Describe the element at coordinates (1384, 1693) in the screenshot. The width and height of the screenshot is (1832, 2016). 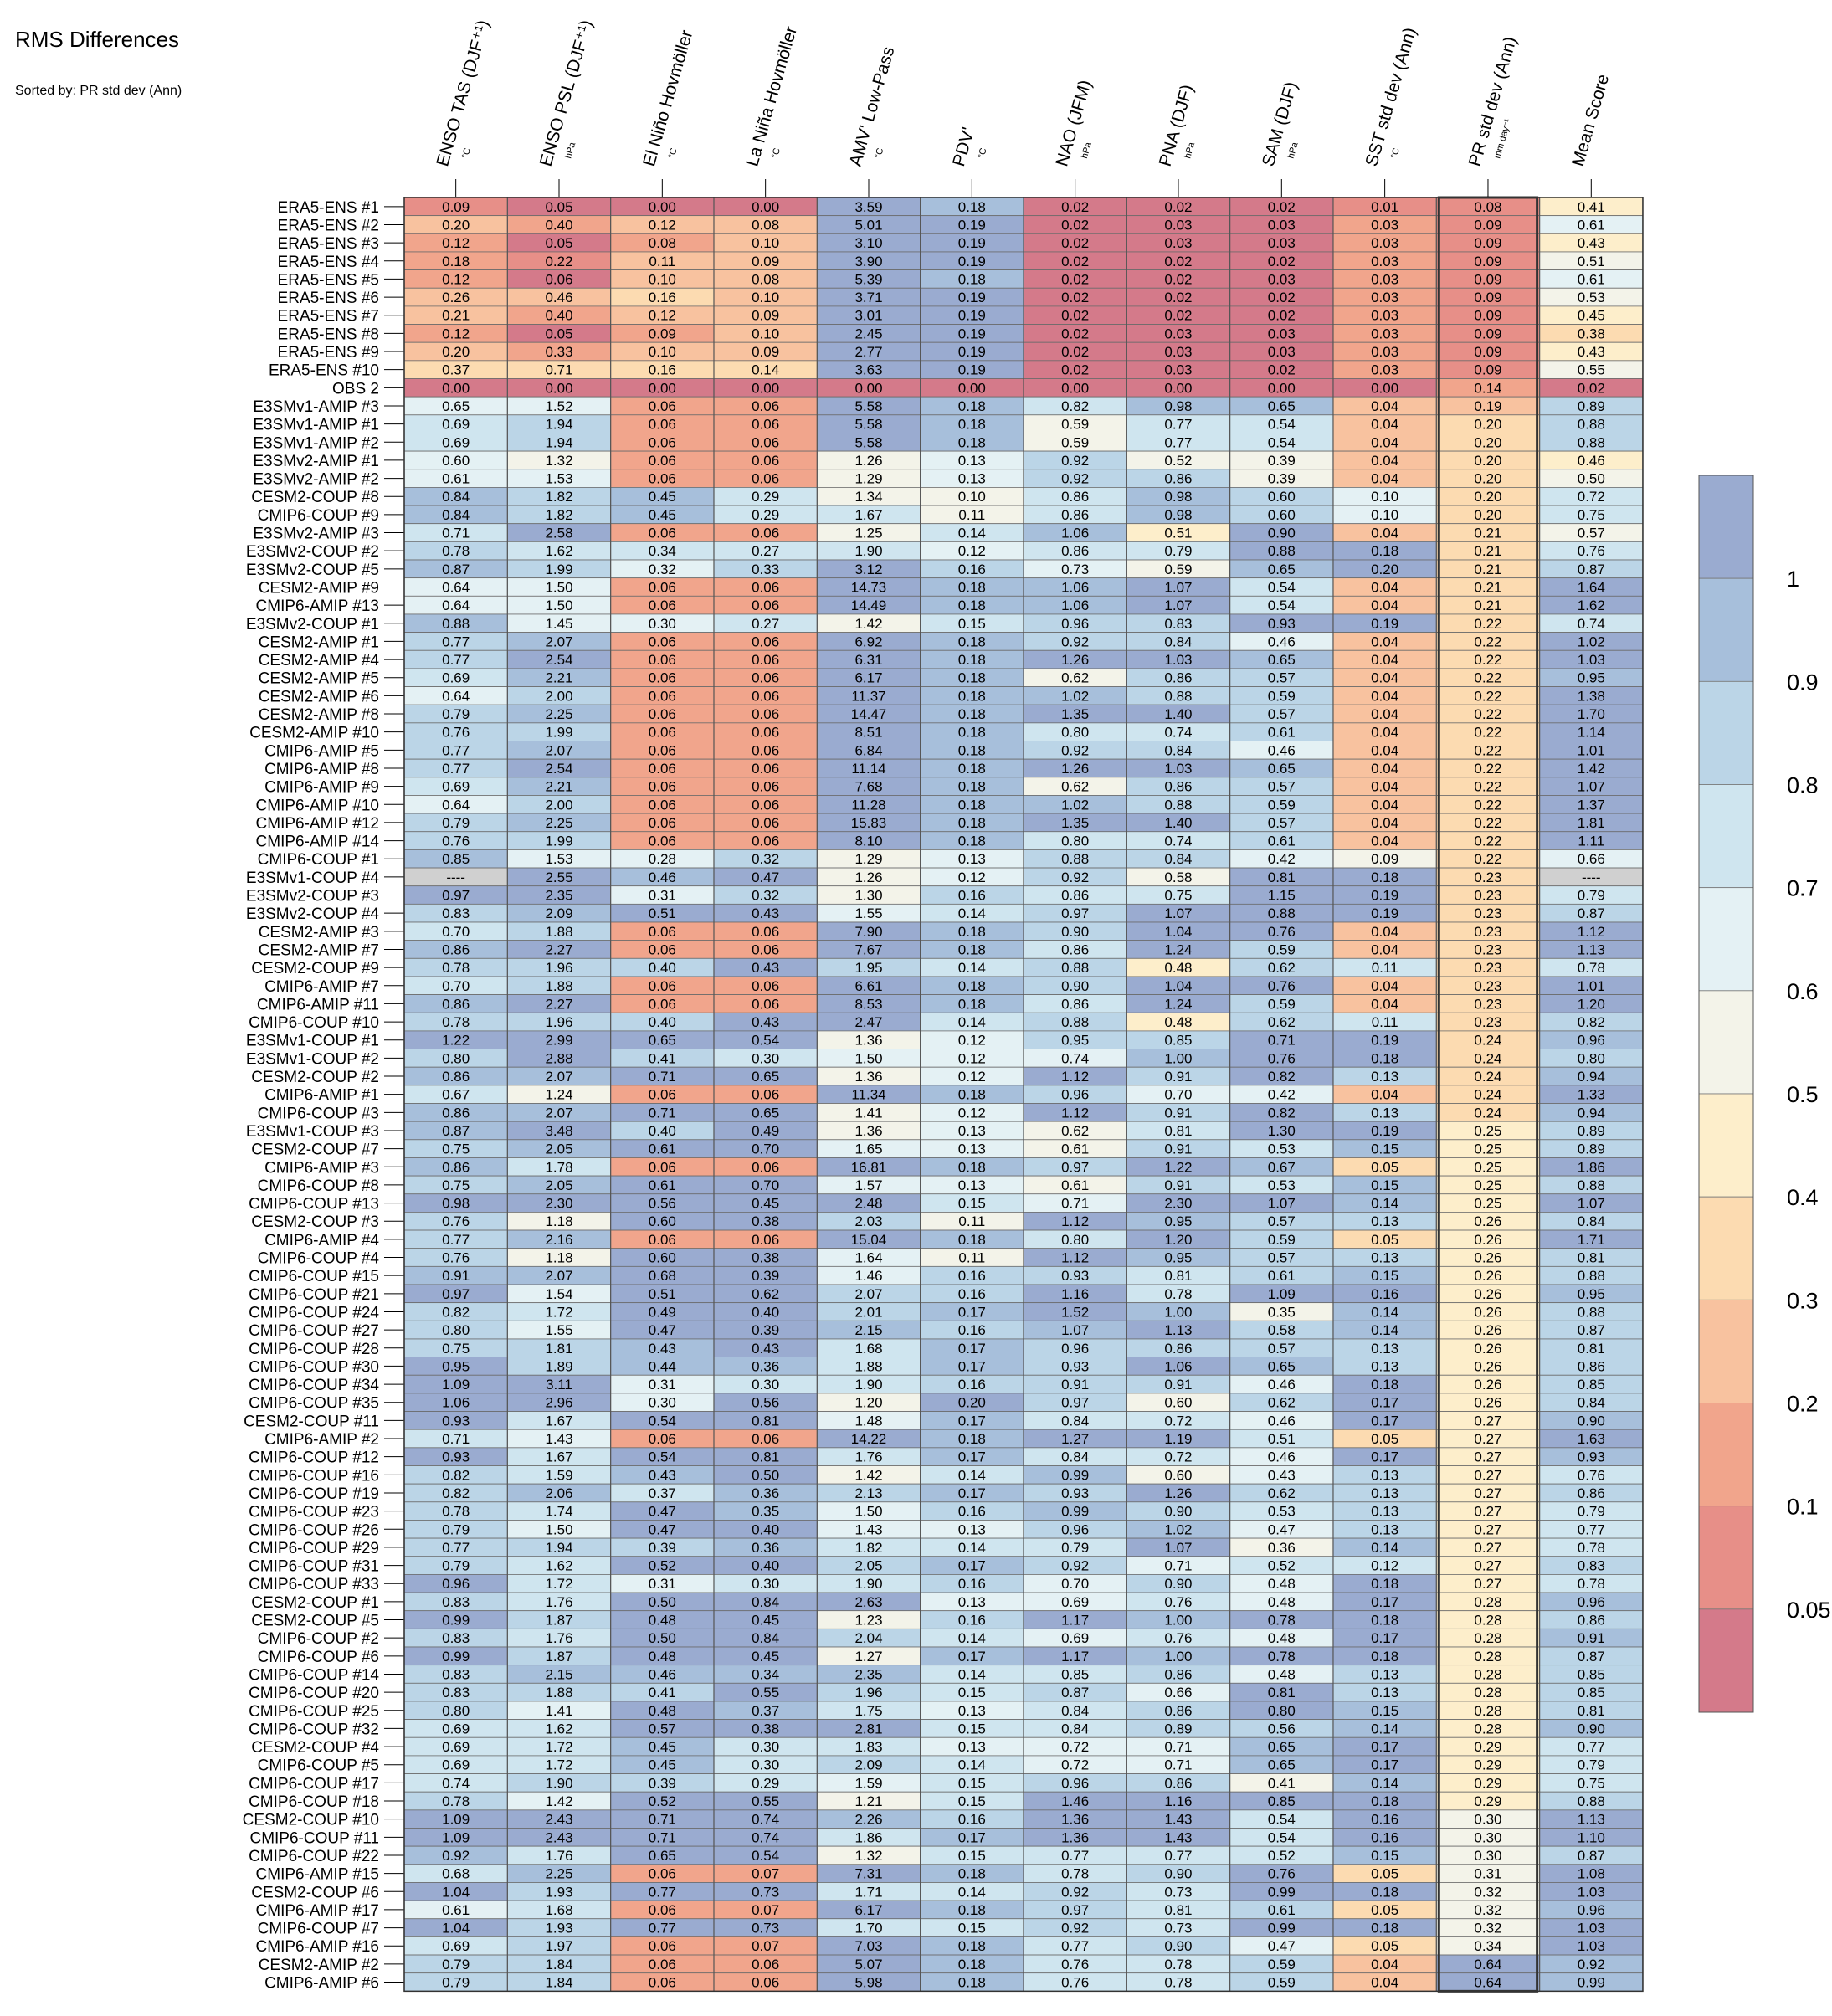
I see `cell-value: 0.13` at that location.